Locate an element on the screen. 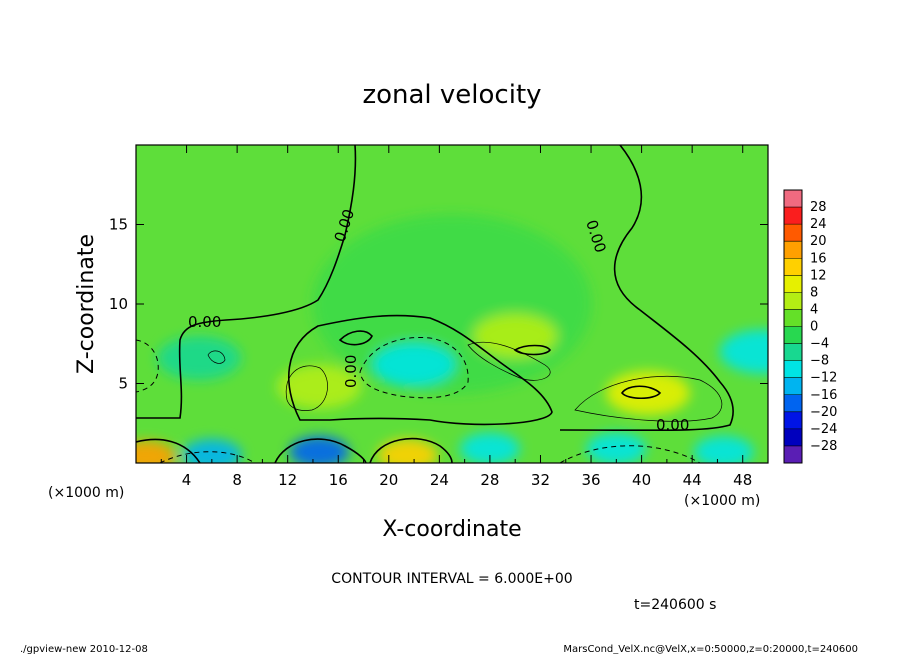 The image size is (904, 654). contour-interval-text: CONTOUR INTERVAL = 6.000E+00 is located at coordinates (451, 579).